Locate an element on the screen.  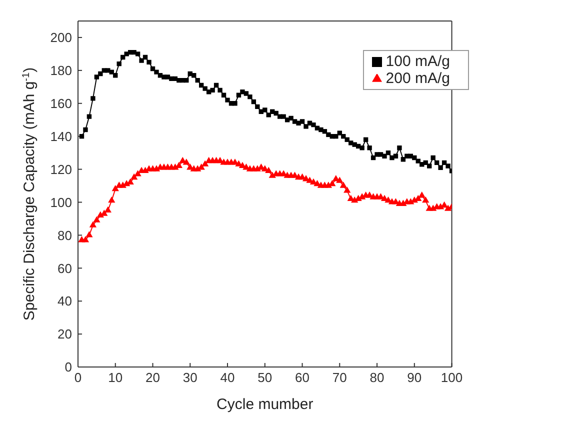
x-tick-label: 30 is located at coordinates (190, 378).